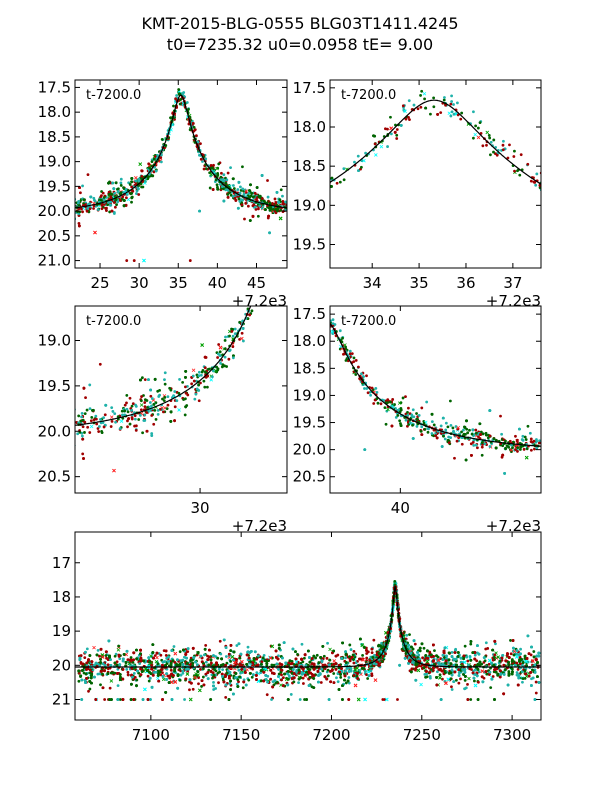 The image size is (600, 800). Describe the element at coordinates (309, 477) in the screenshot. I see `y-tick-label: 20.5` at that location.